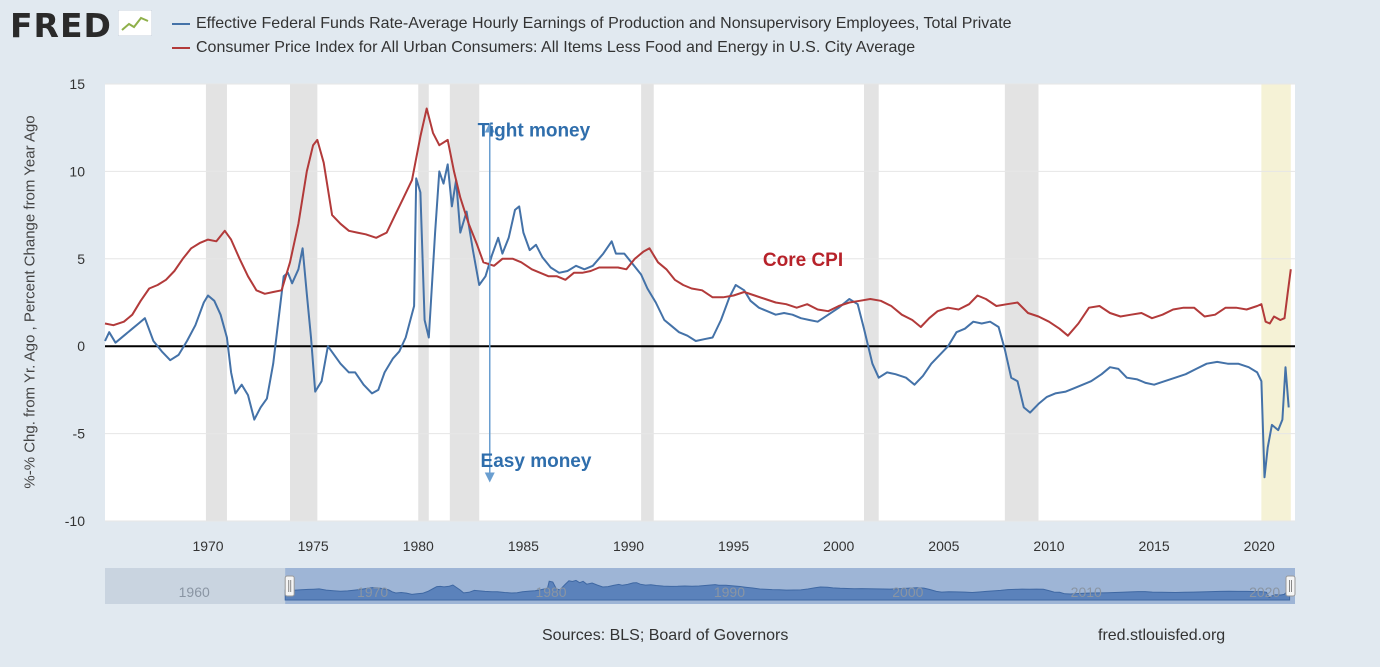 This screenshot has width=1380, height=667. Describe the element at coordinates (77, 84) in the screenshot. I see `y-tick-label: 15` at that location.